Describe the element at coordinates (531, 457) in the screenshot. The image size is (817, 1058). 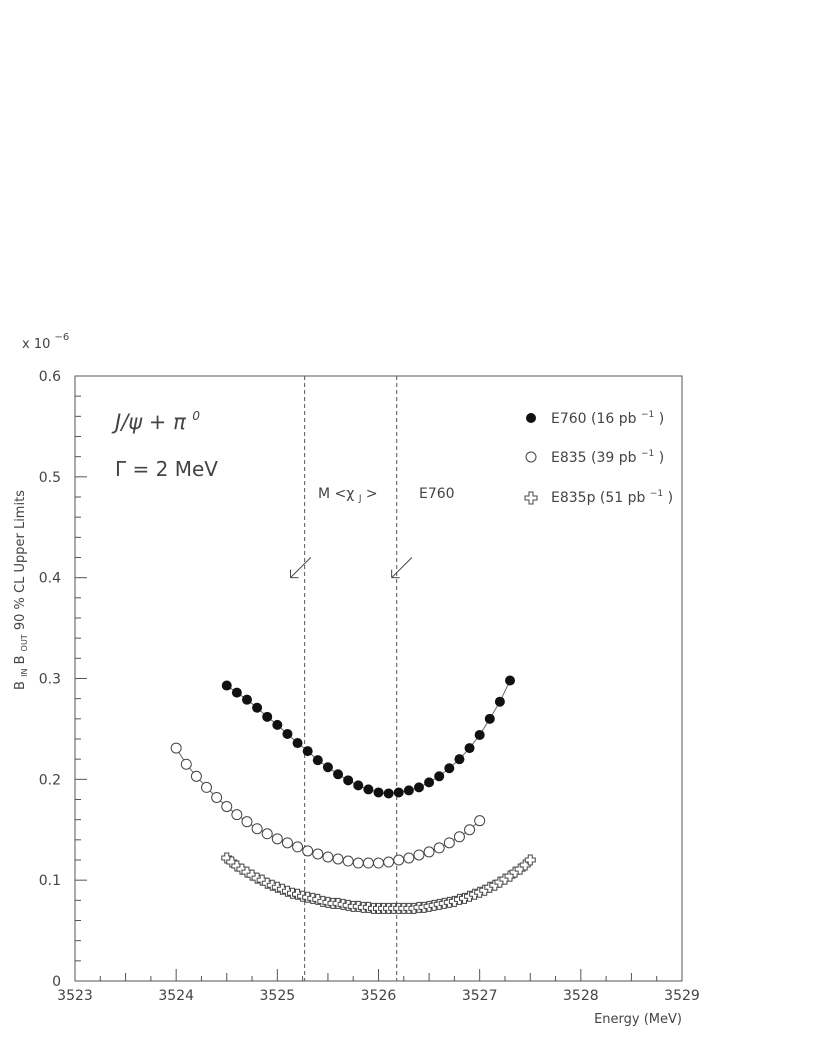
I see `legend-marker-e835` at that location.